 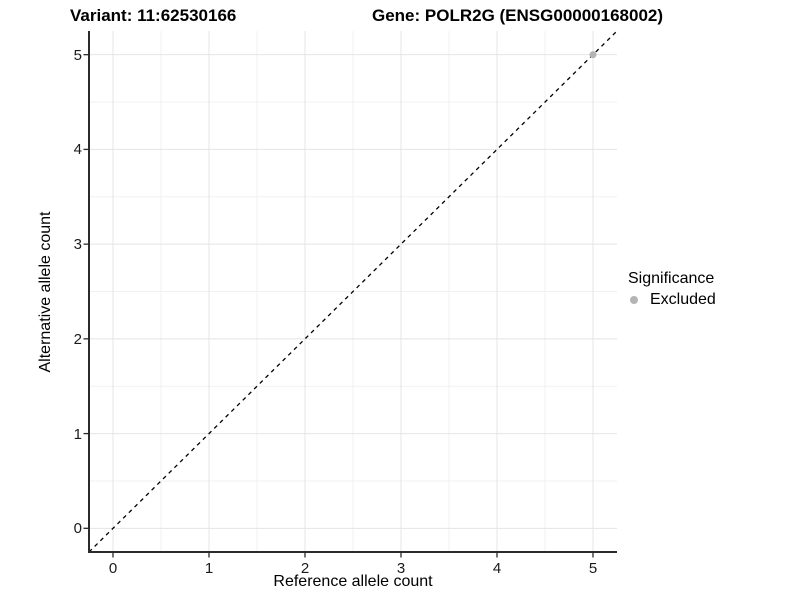 I want to click on legend-item-label: Excluded, so click(x=683, y=299).